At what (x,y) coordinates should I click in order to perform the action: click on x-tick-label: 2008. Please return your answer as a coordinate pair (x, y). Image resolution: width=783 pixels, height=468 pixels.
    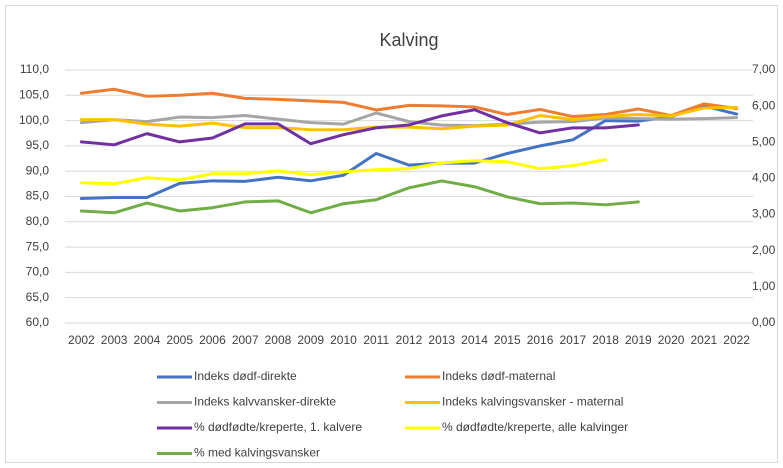
    Looking at the image, I should click on (278, 340).